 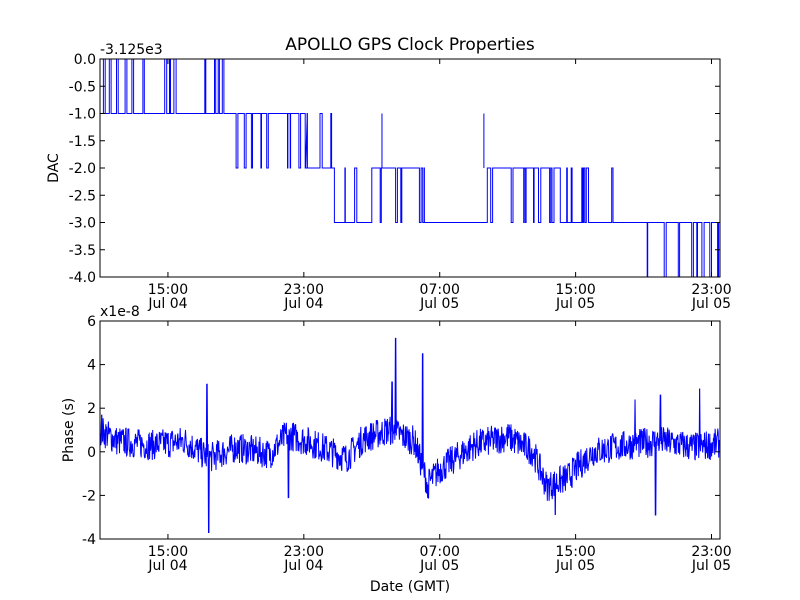 I want to click on 1-y-tick-label: 6, so click(x=91, y=322).